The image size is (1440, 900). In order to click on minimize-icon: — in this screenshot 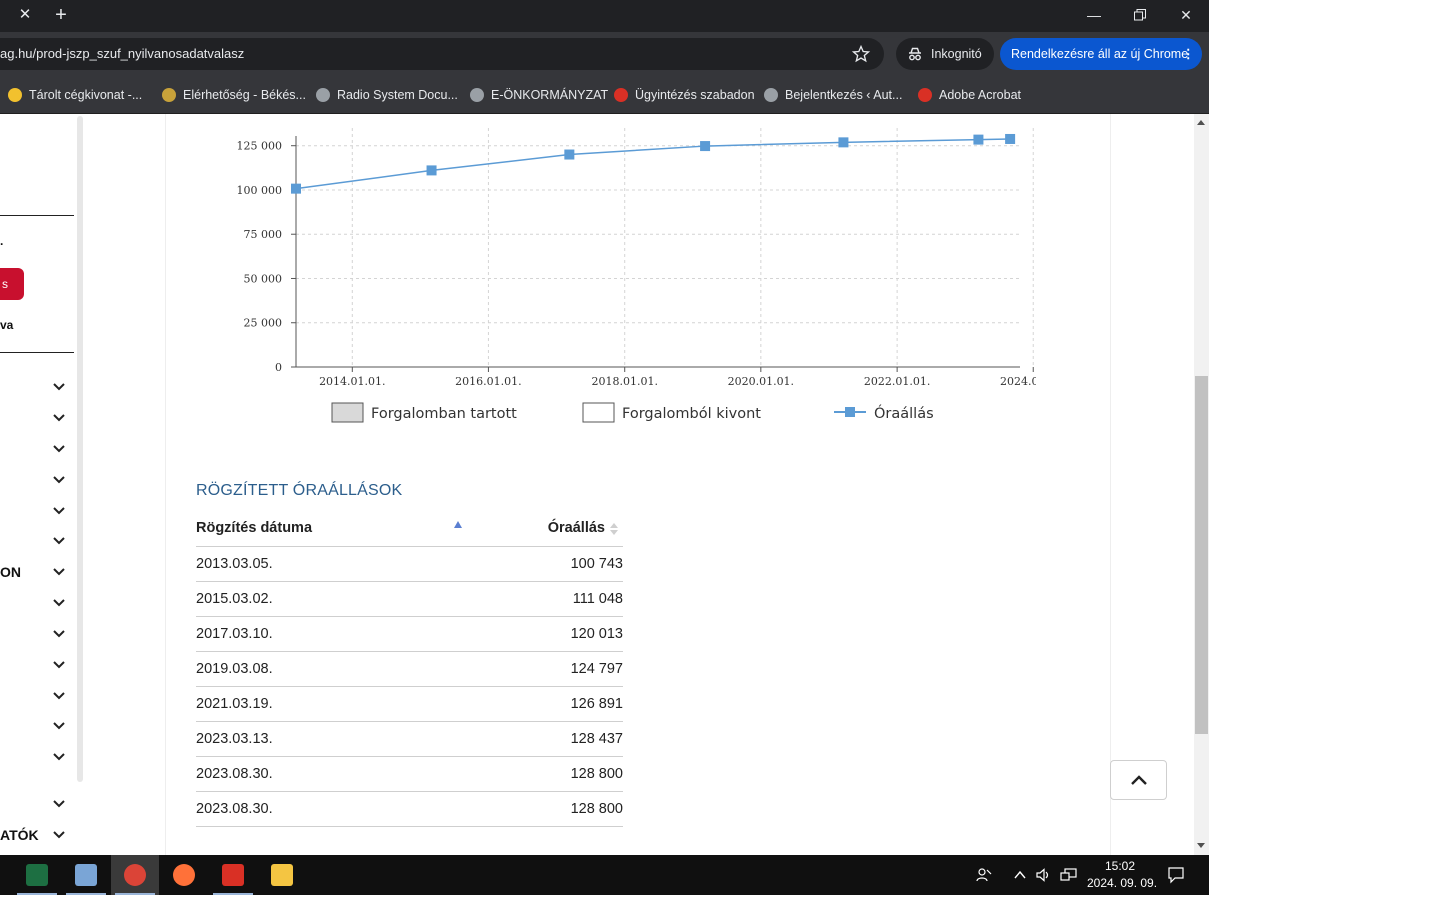, I will do `click(1094, 15)`.